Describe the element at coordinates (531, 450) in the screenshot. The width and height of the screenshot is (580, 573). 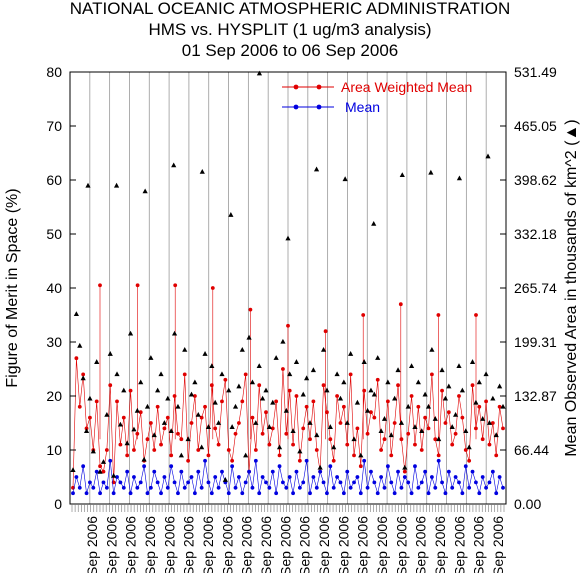
I see `y2-tick-label: 66.44` at that location.